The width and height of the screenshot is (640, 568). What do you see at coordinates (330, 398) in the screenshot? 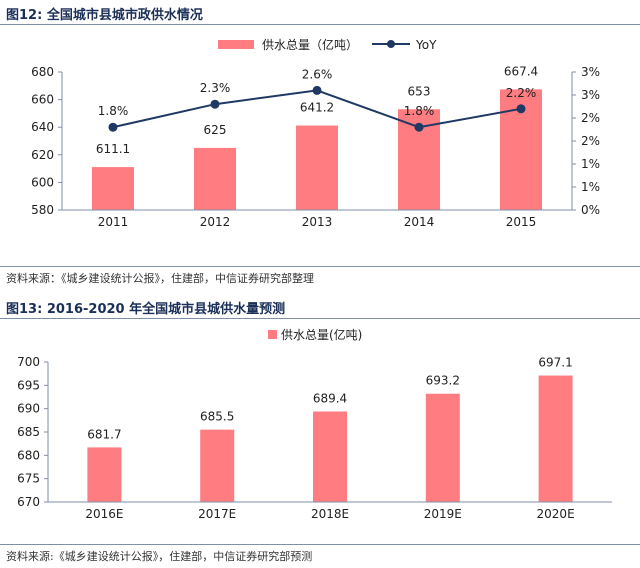
I see `bar-label-2018E: 689.4` at bounding box center [330, 398].